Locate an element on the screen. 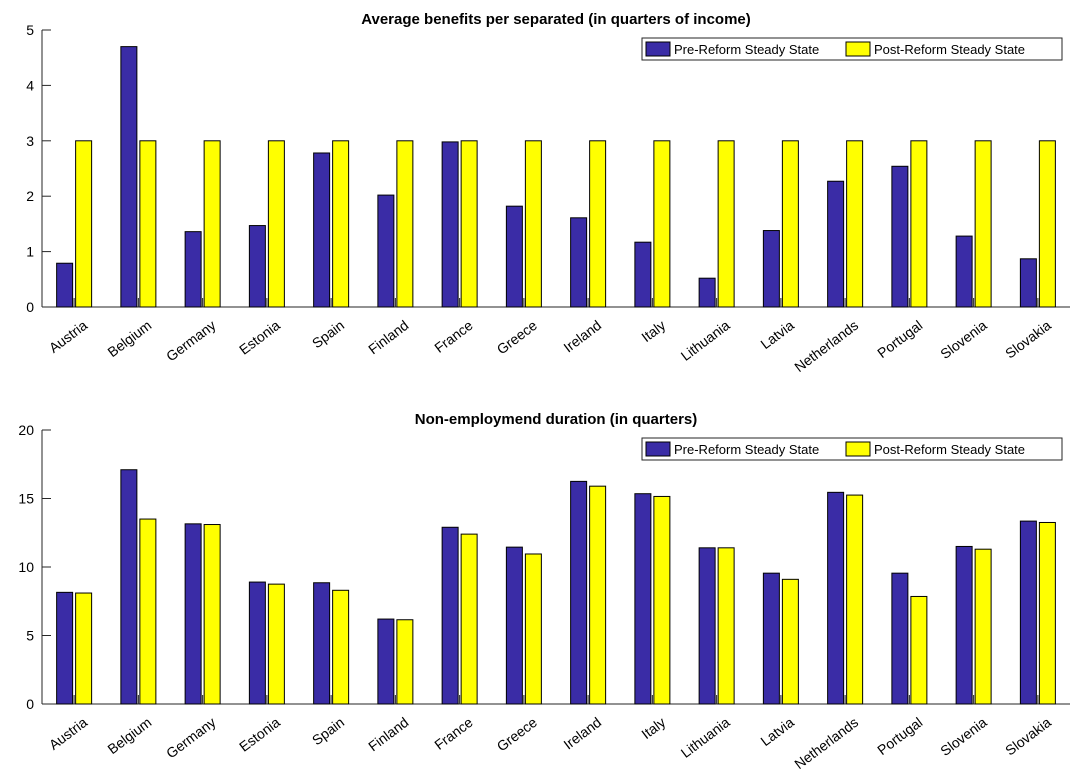 The height and width of the screenshot is (782, 1072). y-tick-label: 2 is located at coordinates (30, 196).